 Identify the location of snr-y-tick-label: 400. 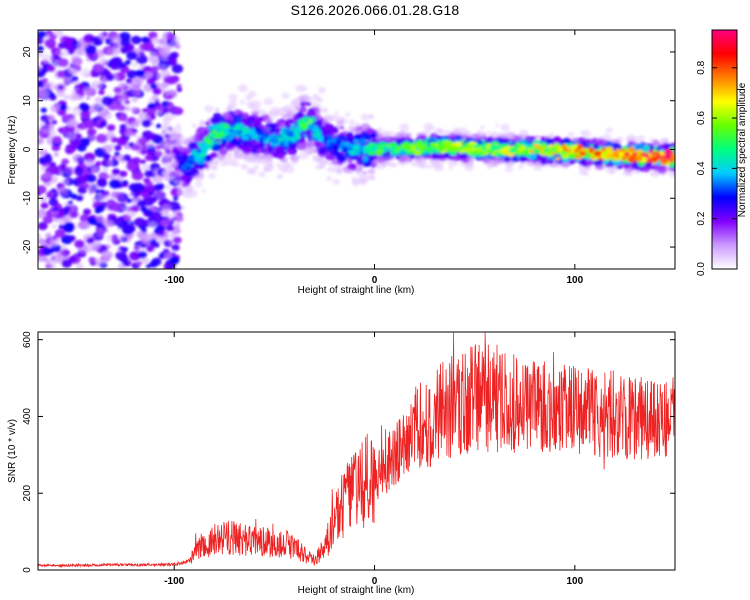
(27, 416).